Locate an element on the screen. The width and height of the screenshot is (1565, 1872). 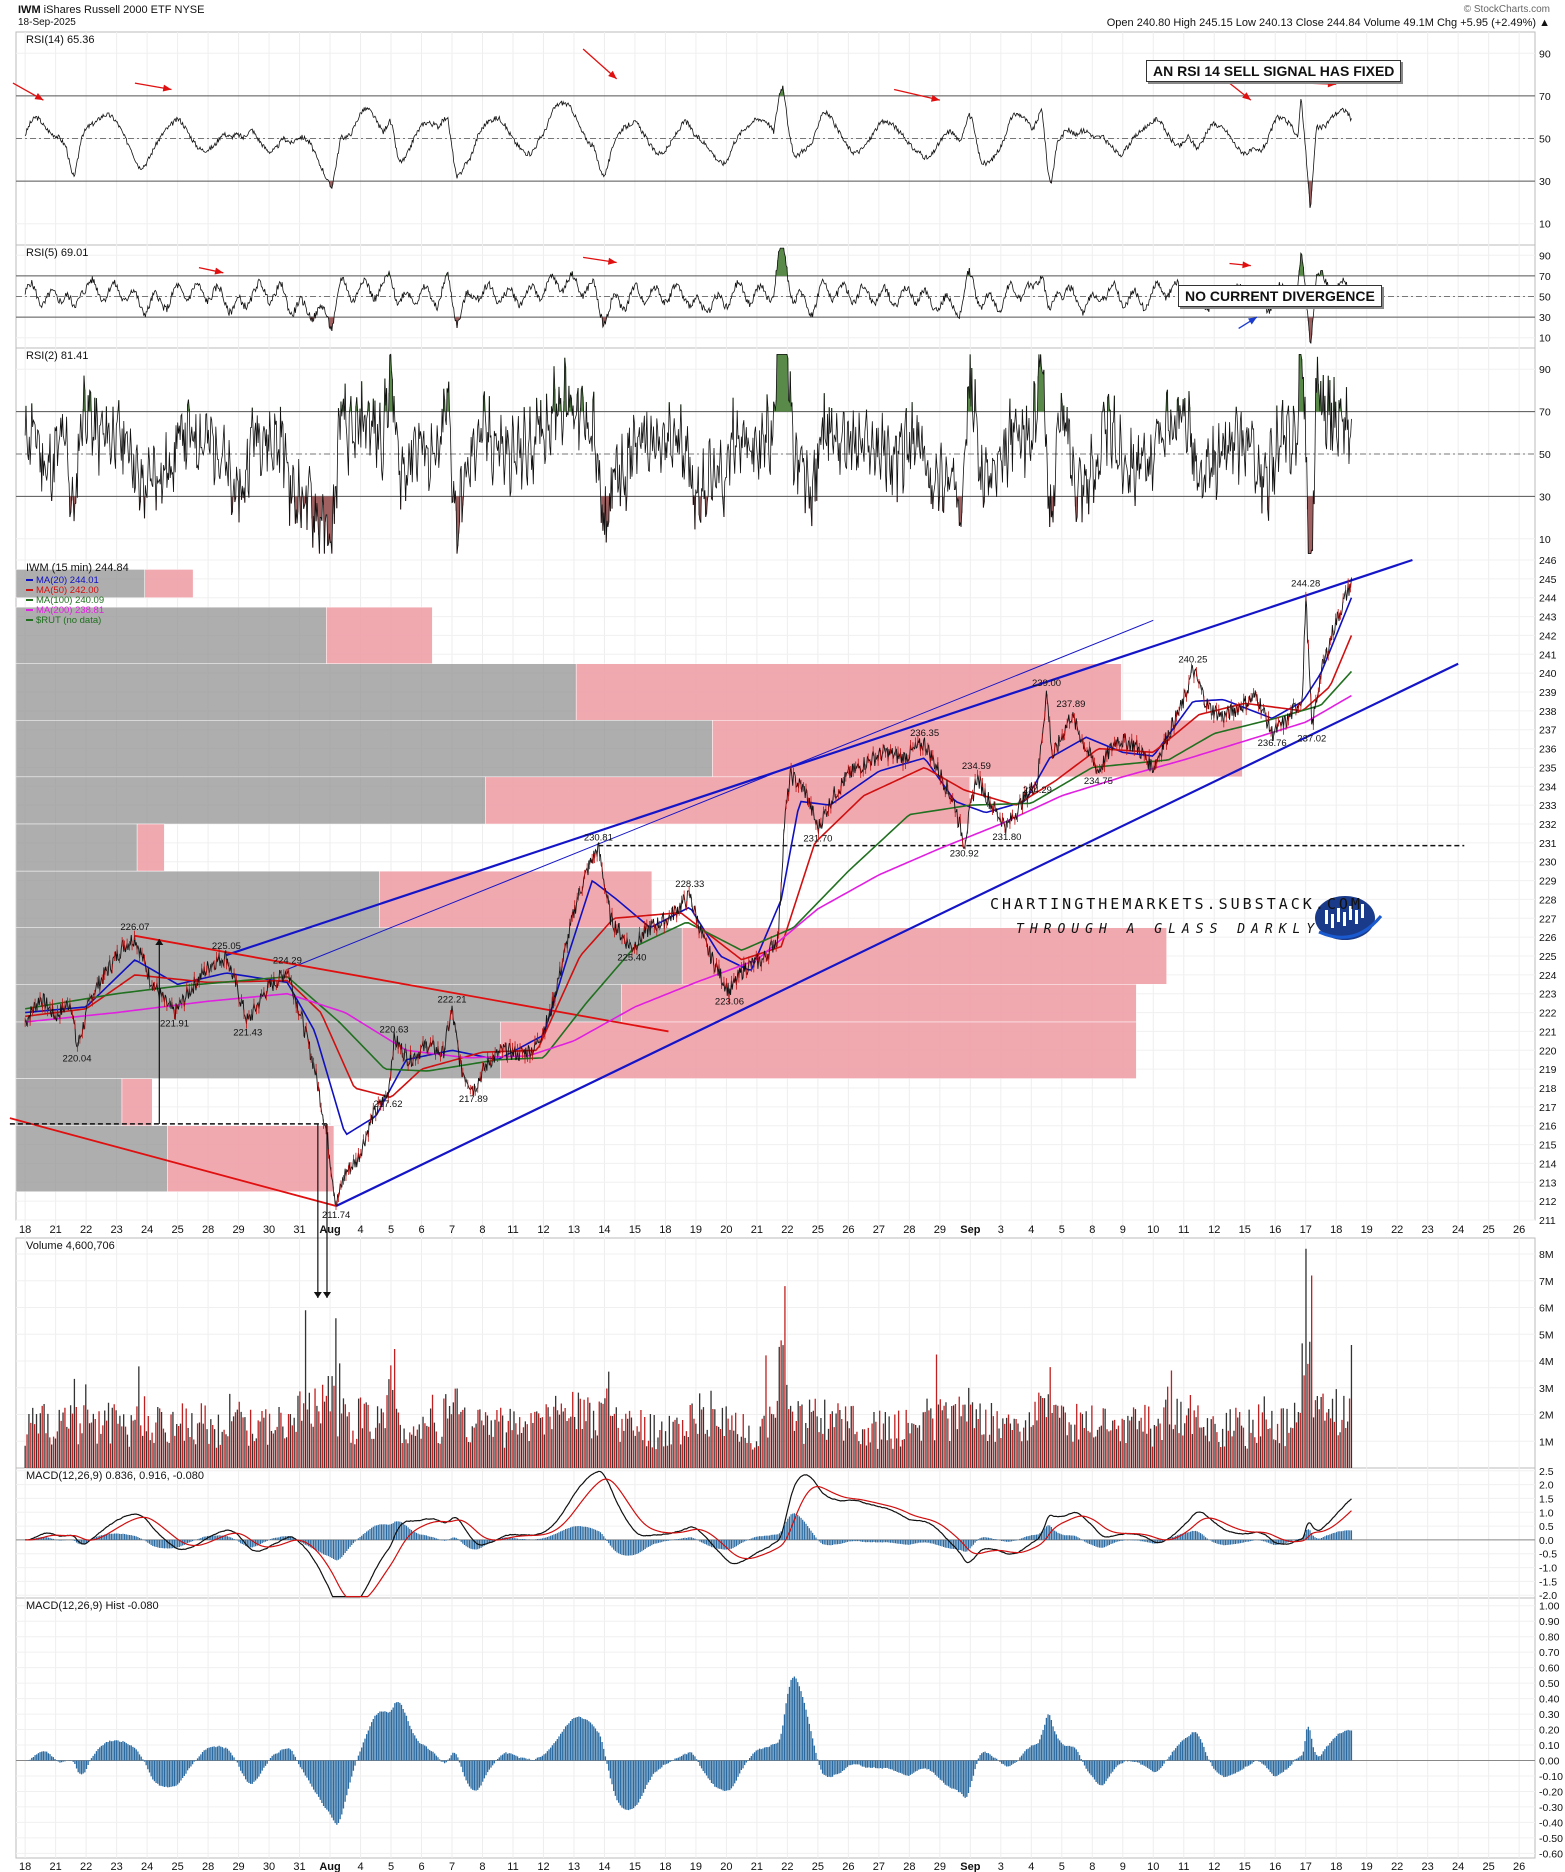
x-tick-label: 30 is located at coordinates (269, 1866).